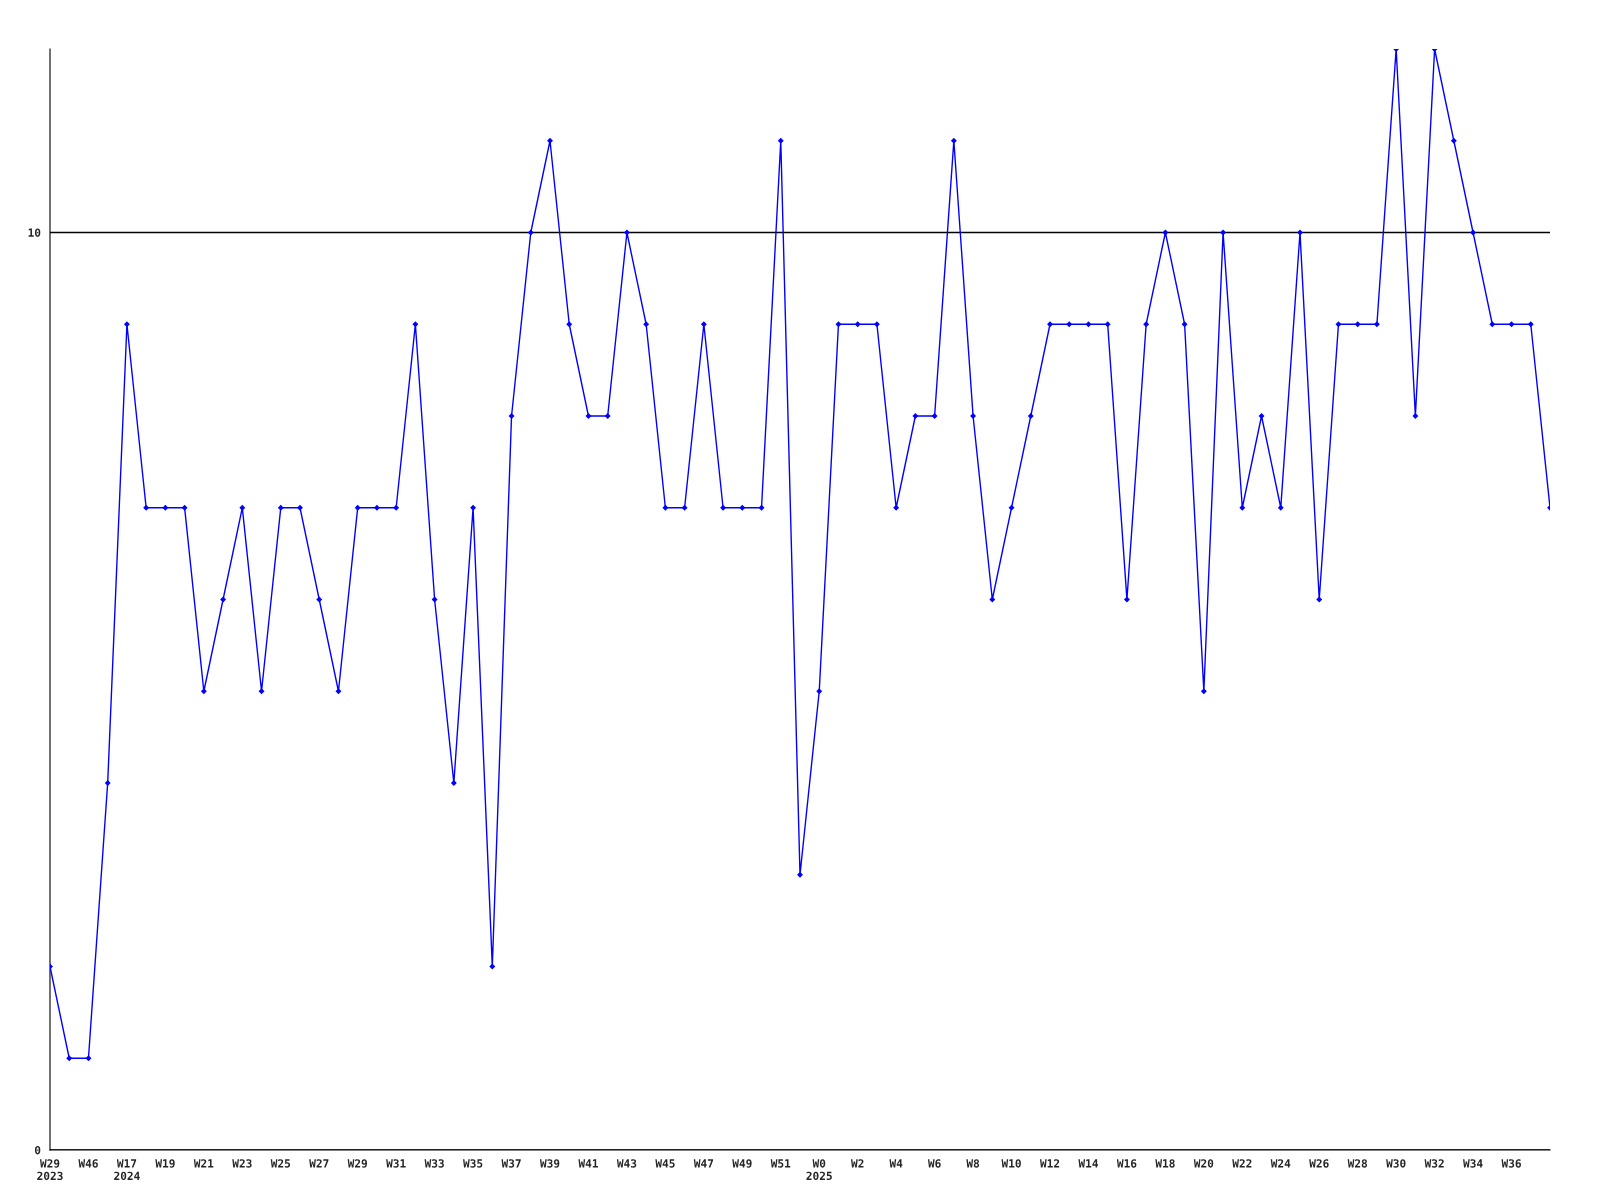  Describe the element at coordinates (242, 1163) in the screenshot. I see `x-tick-label: W23` at that location.